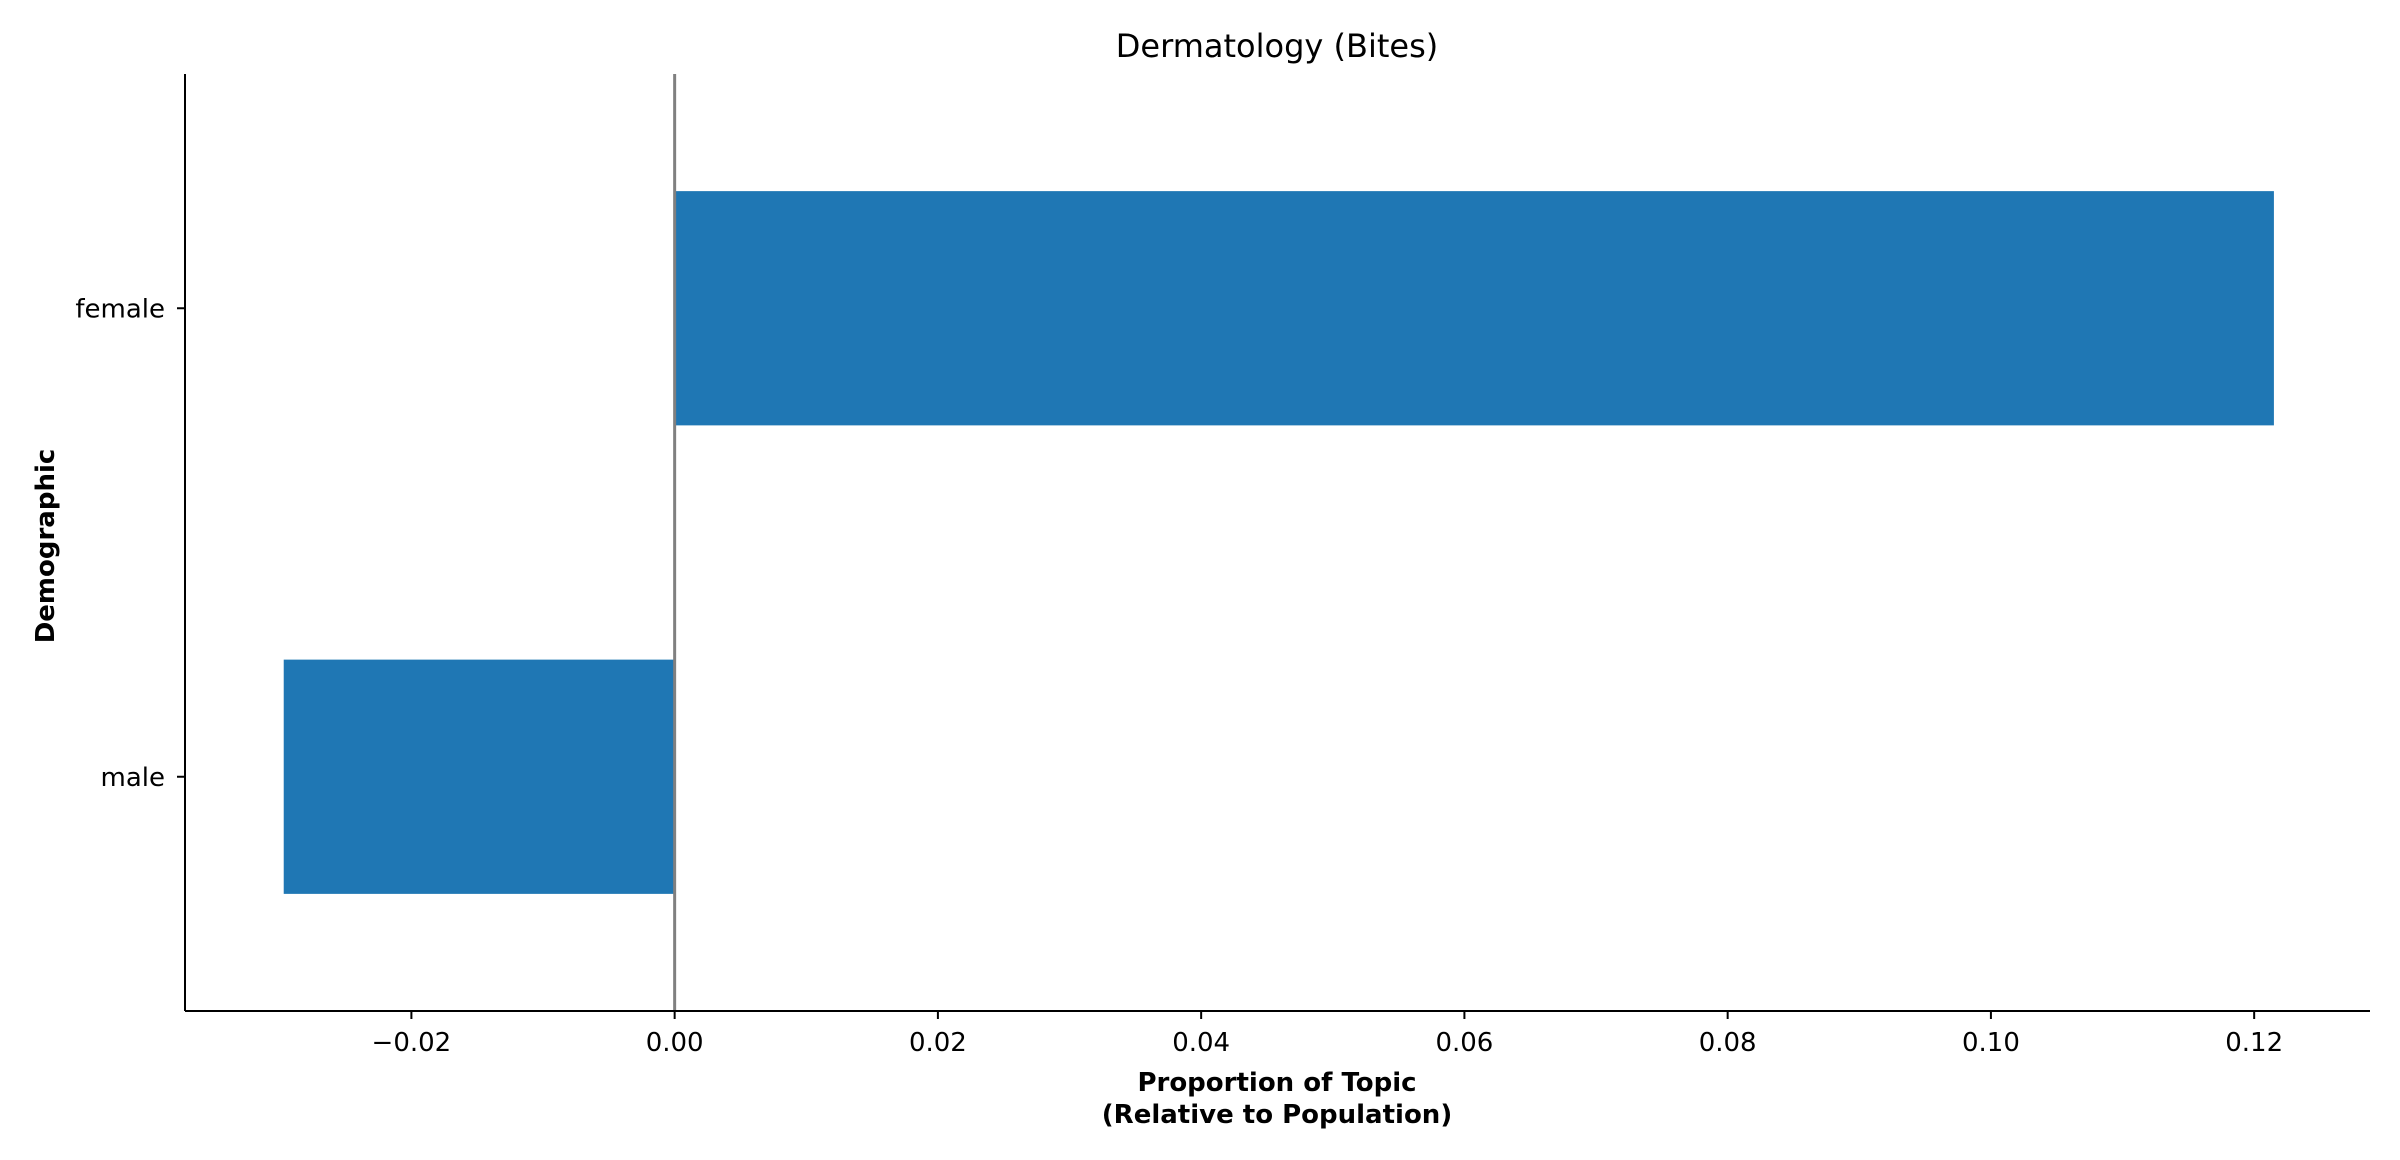 The height and width of the screenshot is (1160, 2400). Describe the element at coordinates (938, 1043) in the screenshot. I see `x-tick-label: 0.02` at that location.